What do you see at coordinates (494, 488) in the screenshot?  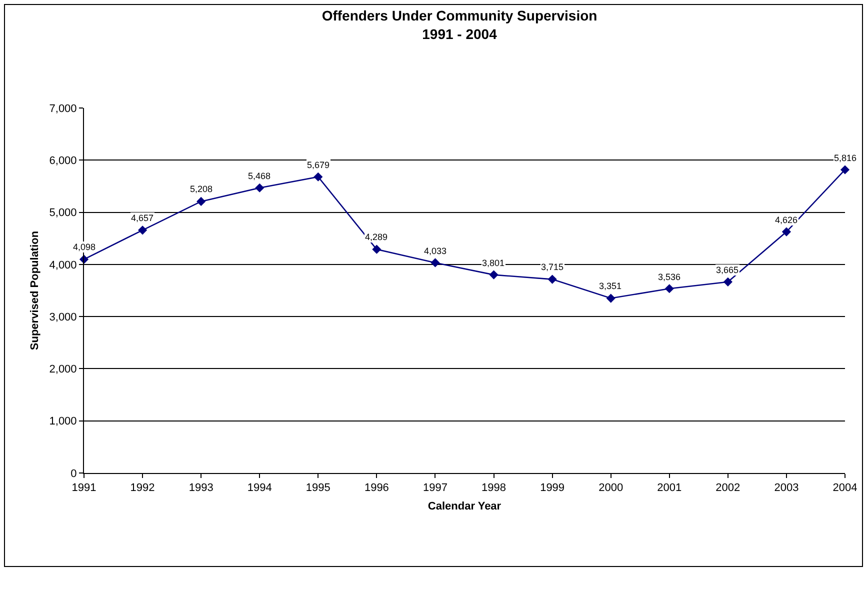 I see `x-tick-label: 1998` at bounding box center [494, 488].